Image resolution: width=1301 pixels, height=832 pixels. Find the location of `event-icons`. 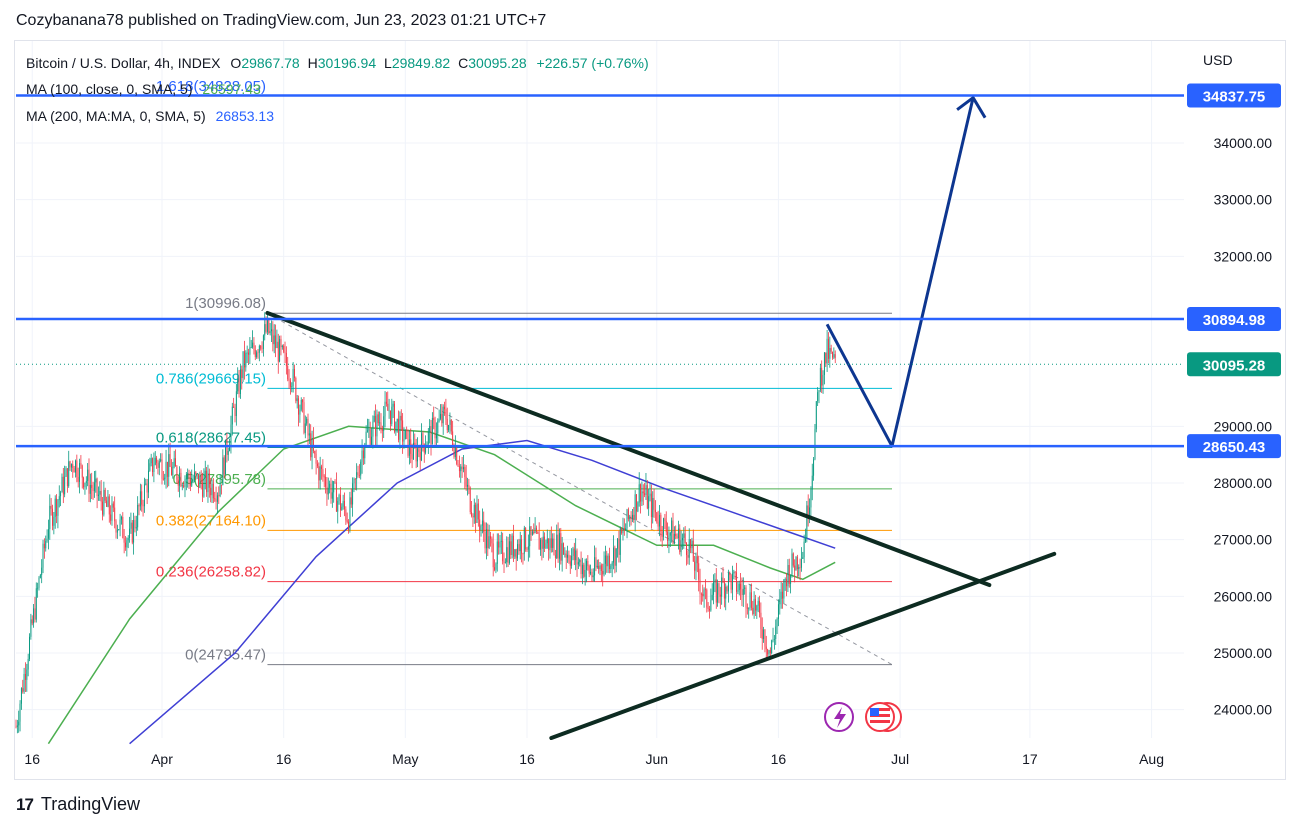

event-icons is located at coordinates (863, 717).